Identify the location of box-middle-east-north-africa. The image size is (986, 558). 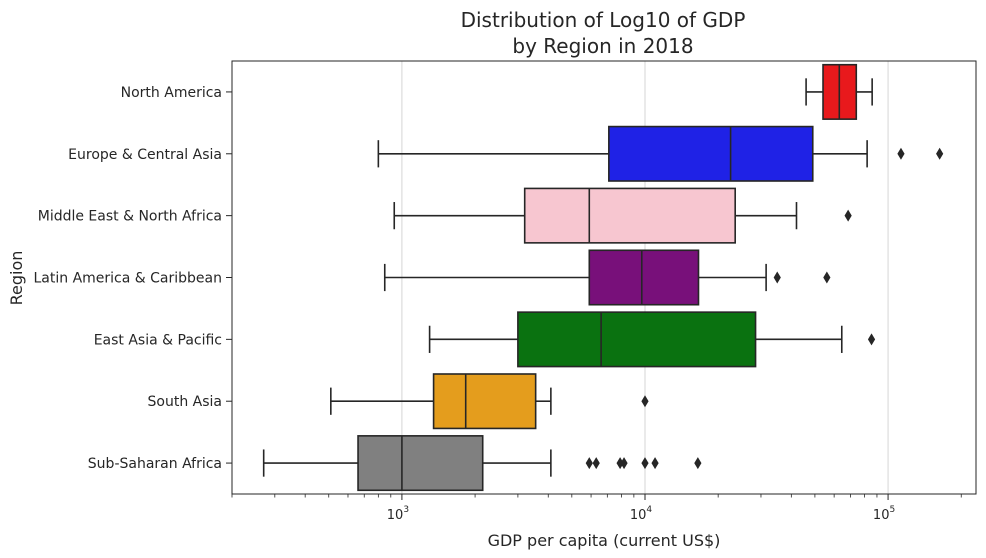
(622, 215).